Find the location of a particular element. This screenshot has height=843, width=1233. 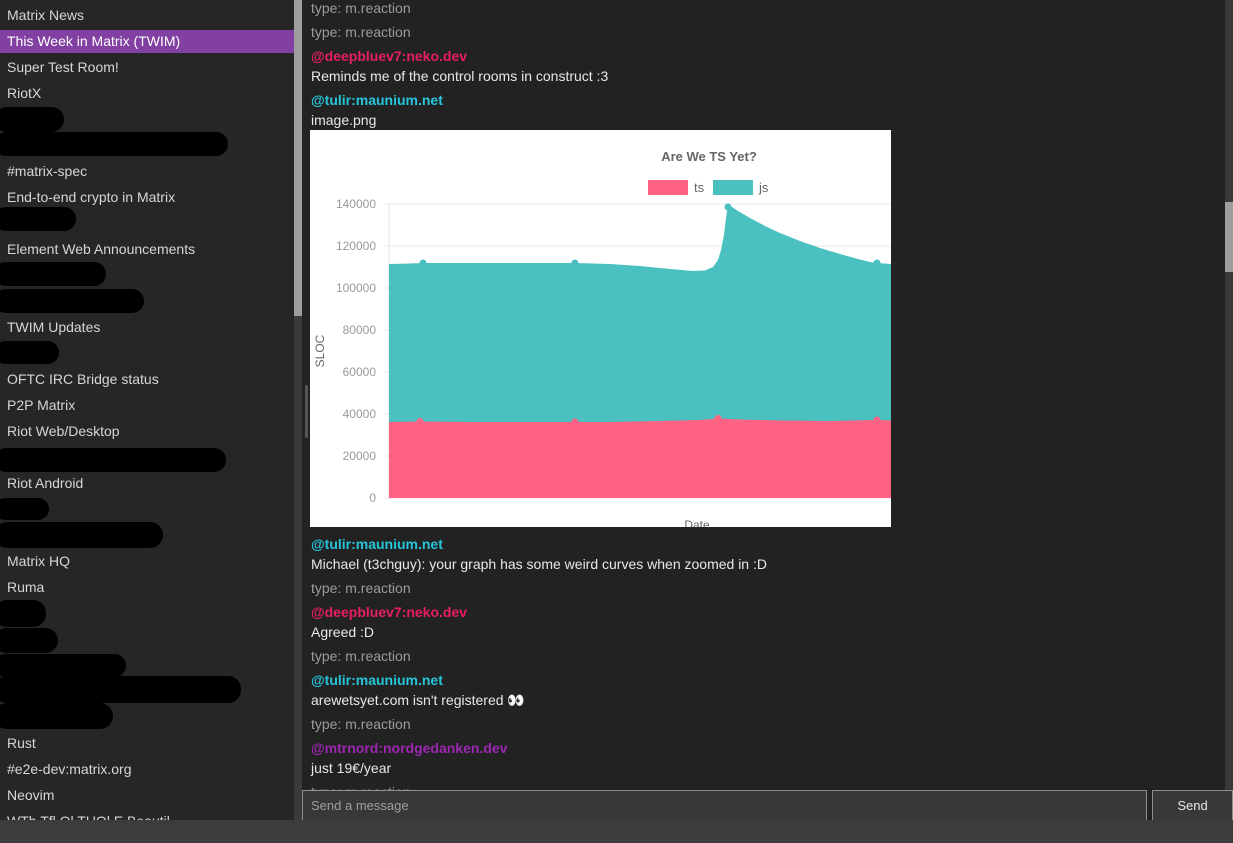

sidebar-item-ruma: Ruma is located at coordinates (26, 587).